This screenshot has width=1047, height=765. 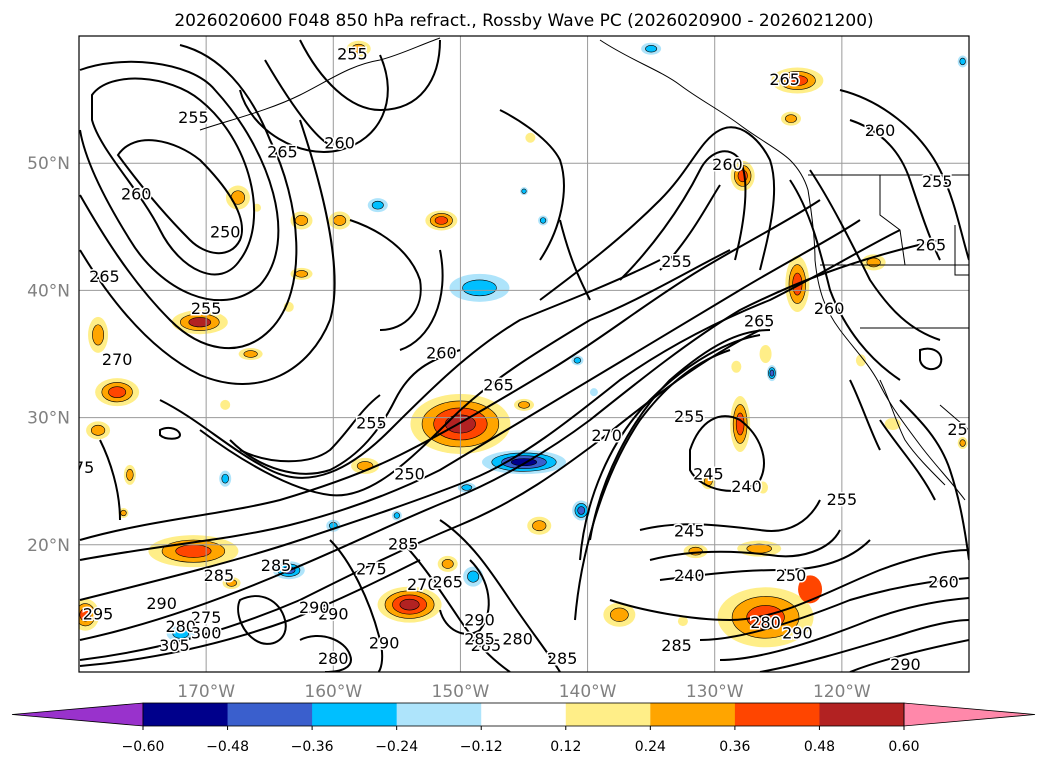 What do you see at coordinates (396, 747) in the screenshot?
I see `colorbar-tick-label: −0.24` at bounding box center [396, 747].